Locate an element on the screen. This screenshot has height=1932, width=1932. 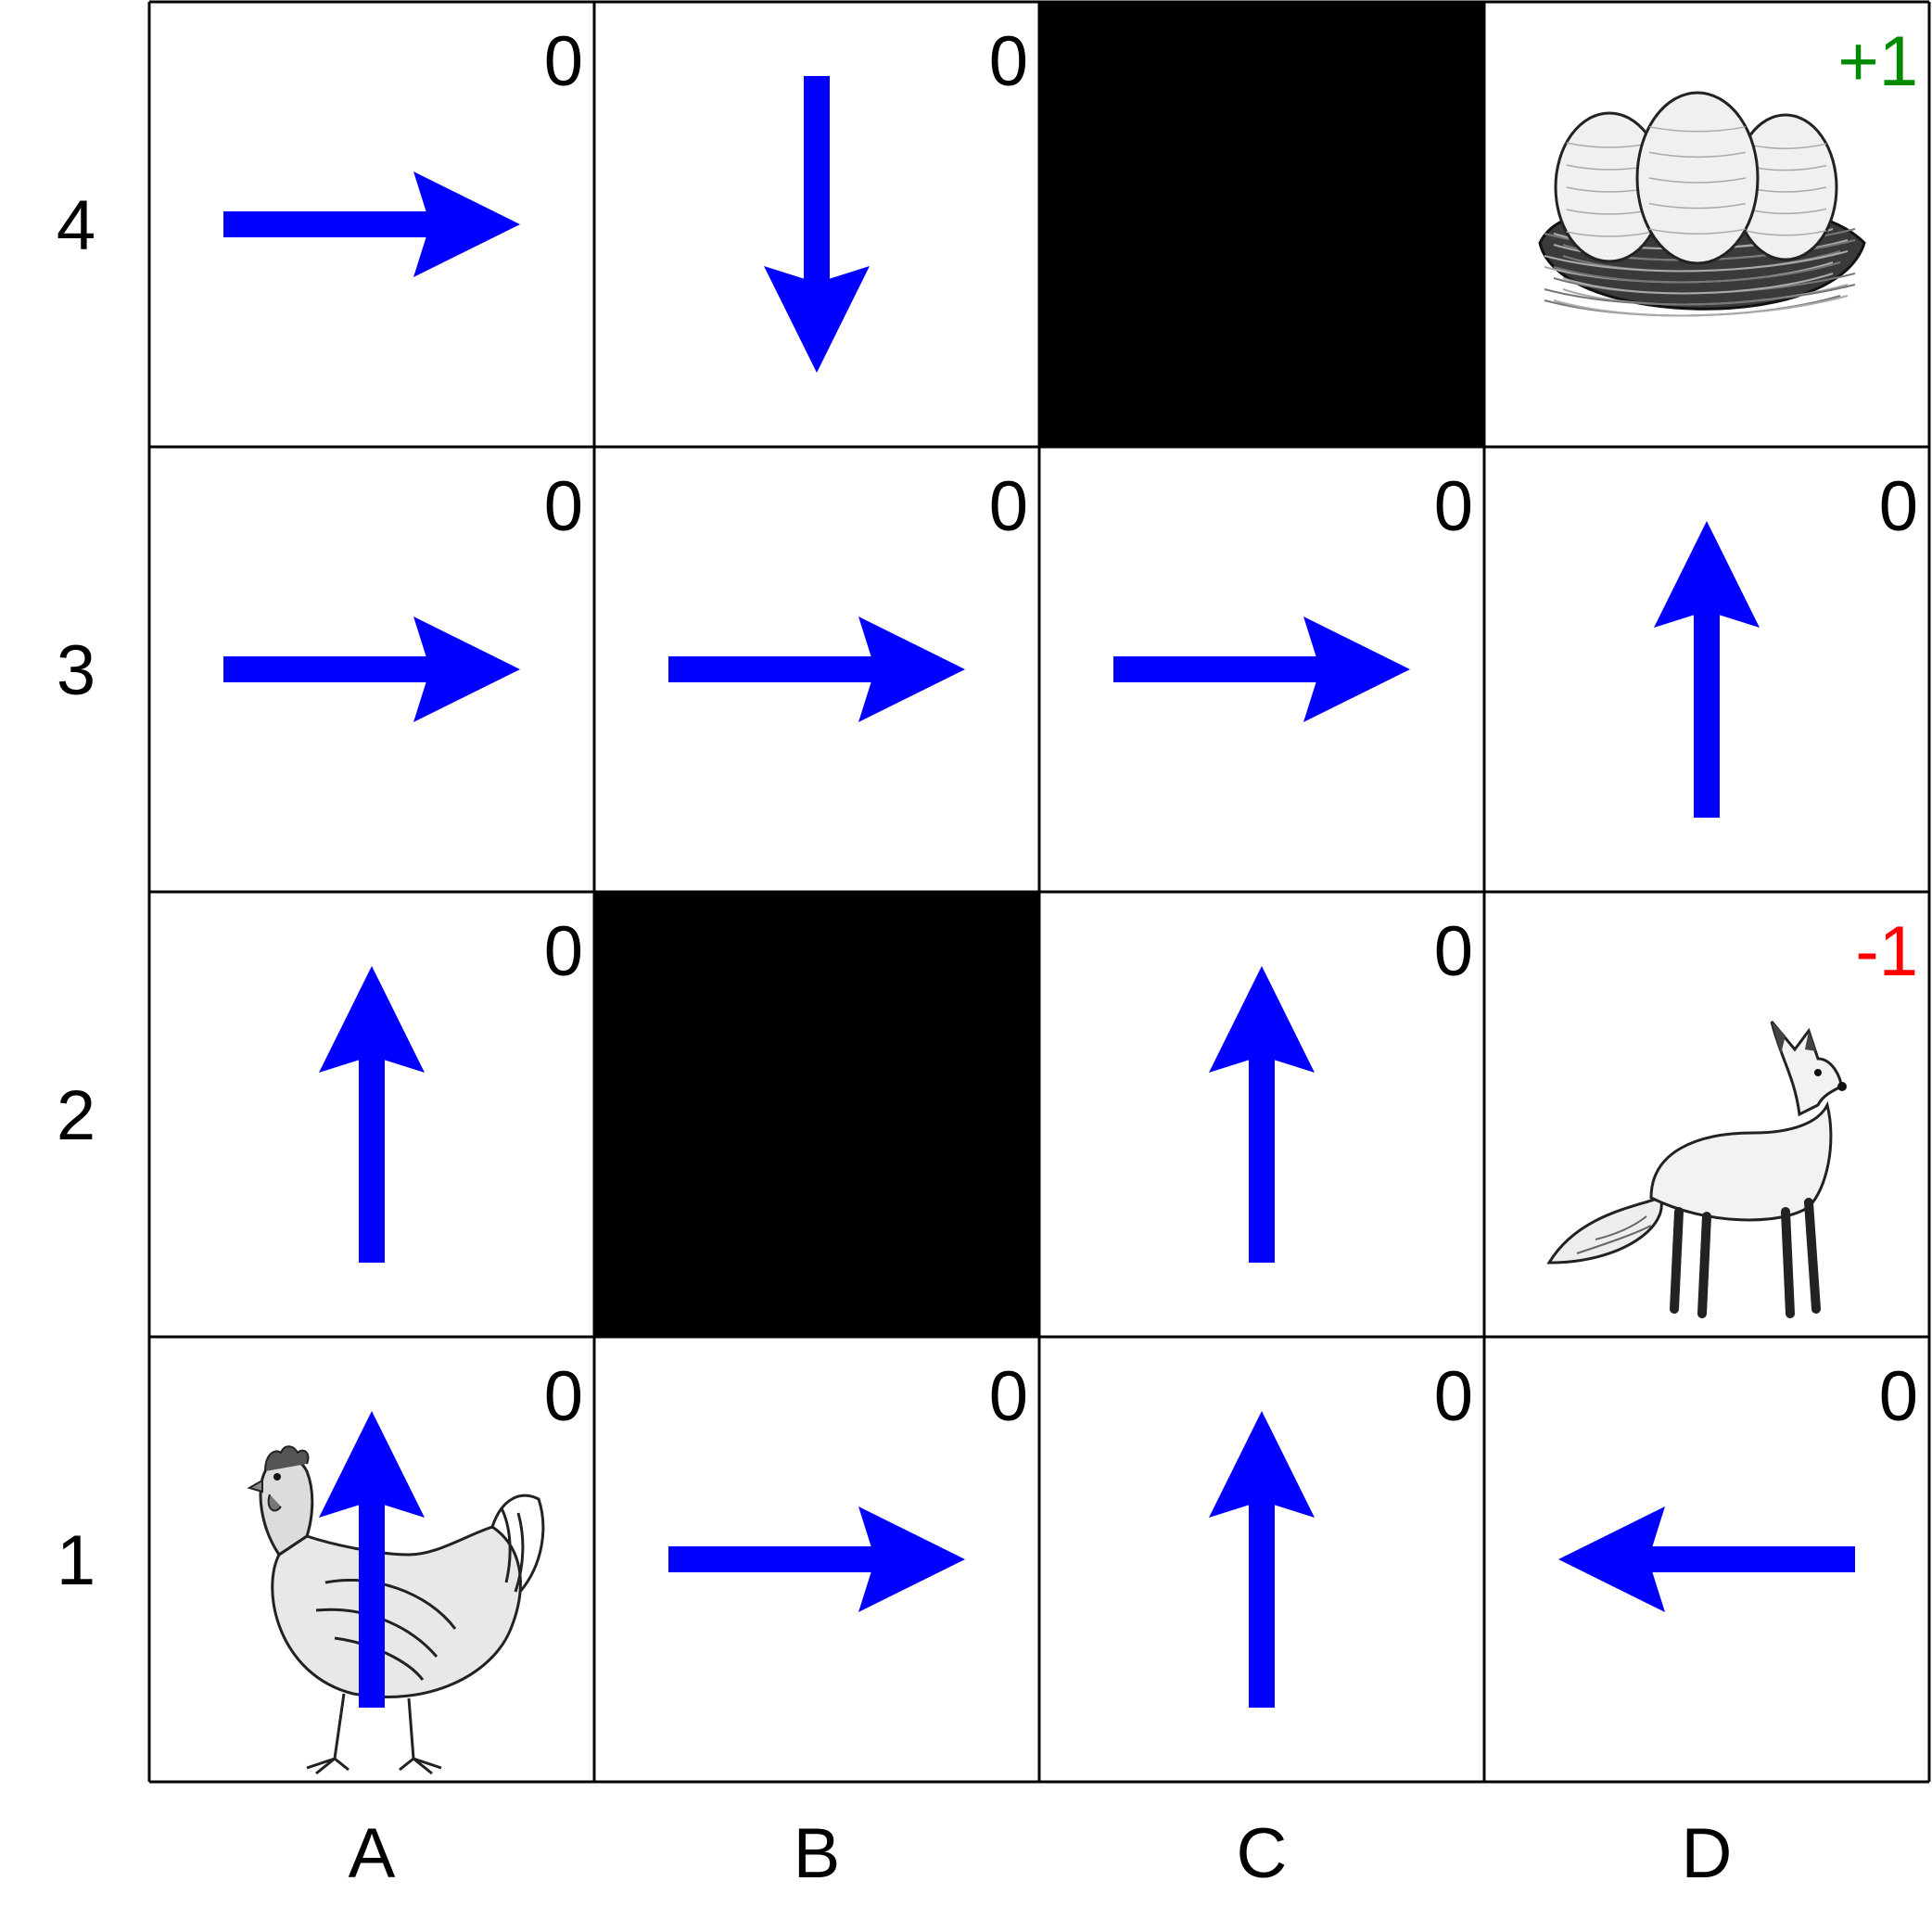
column-label-c: C is located at coordinates (1262, 1853).